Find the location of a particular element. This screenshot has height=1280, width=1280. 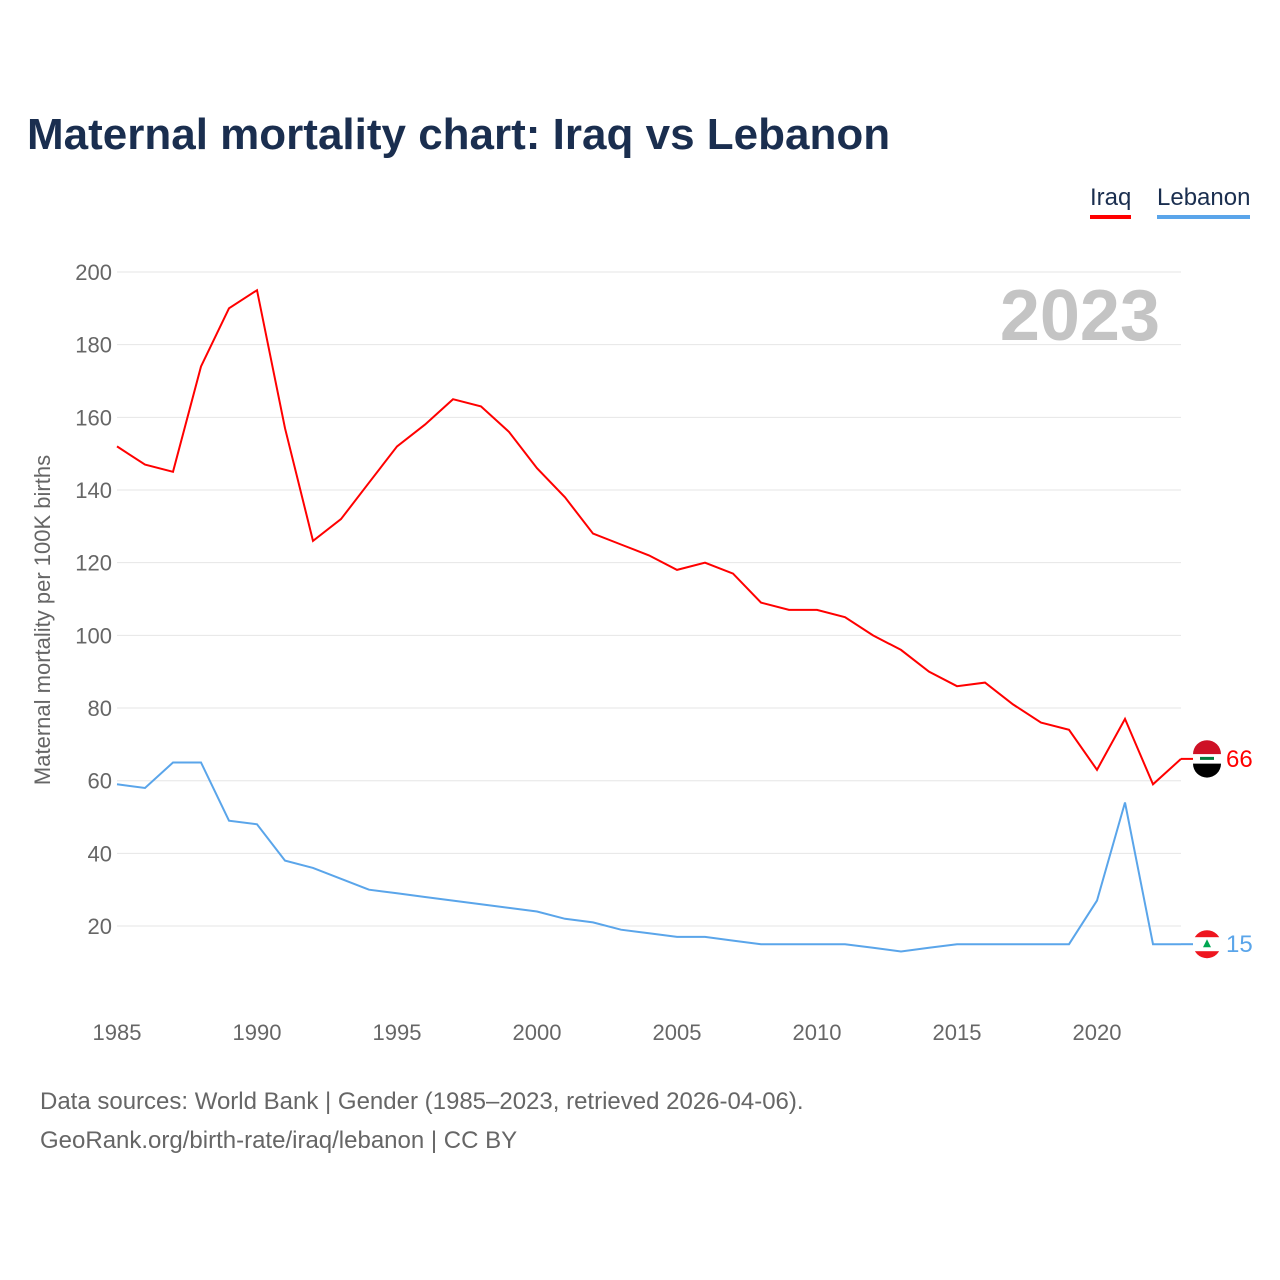

end-value-label: 15 is located at coordinates (1239, 944).